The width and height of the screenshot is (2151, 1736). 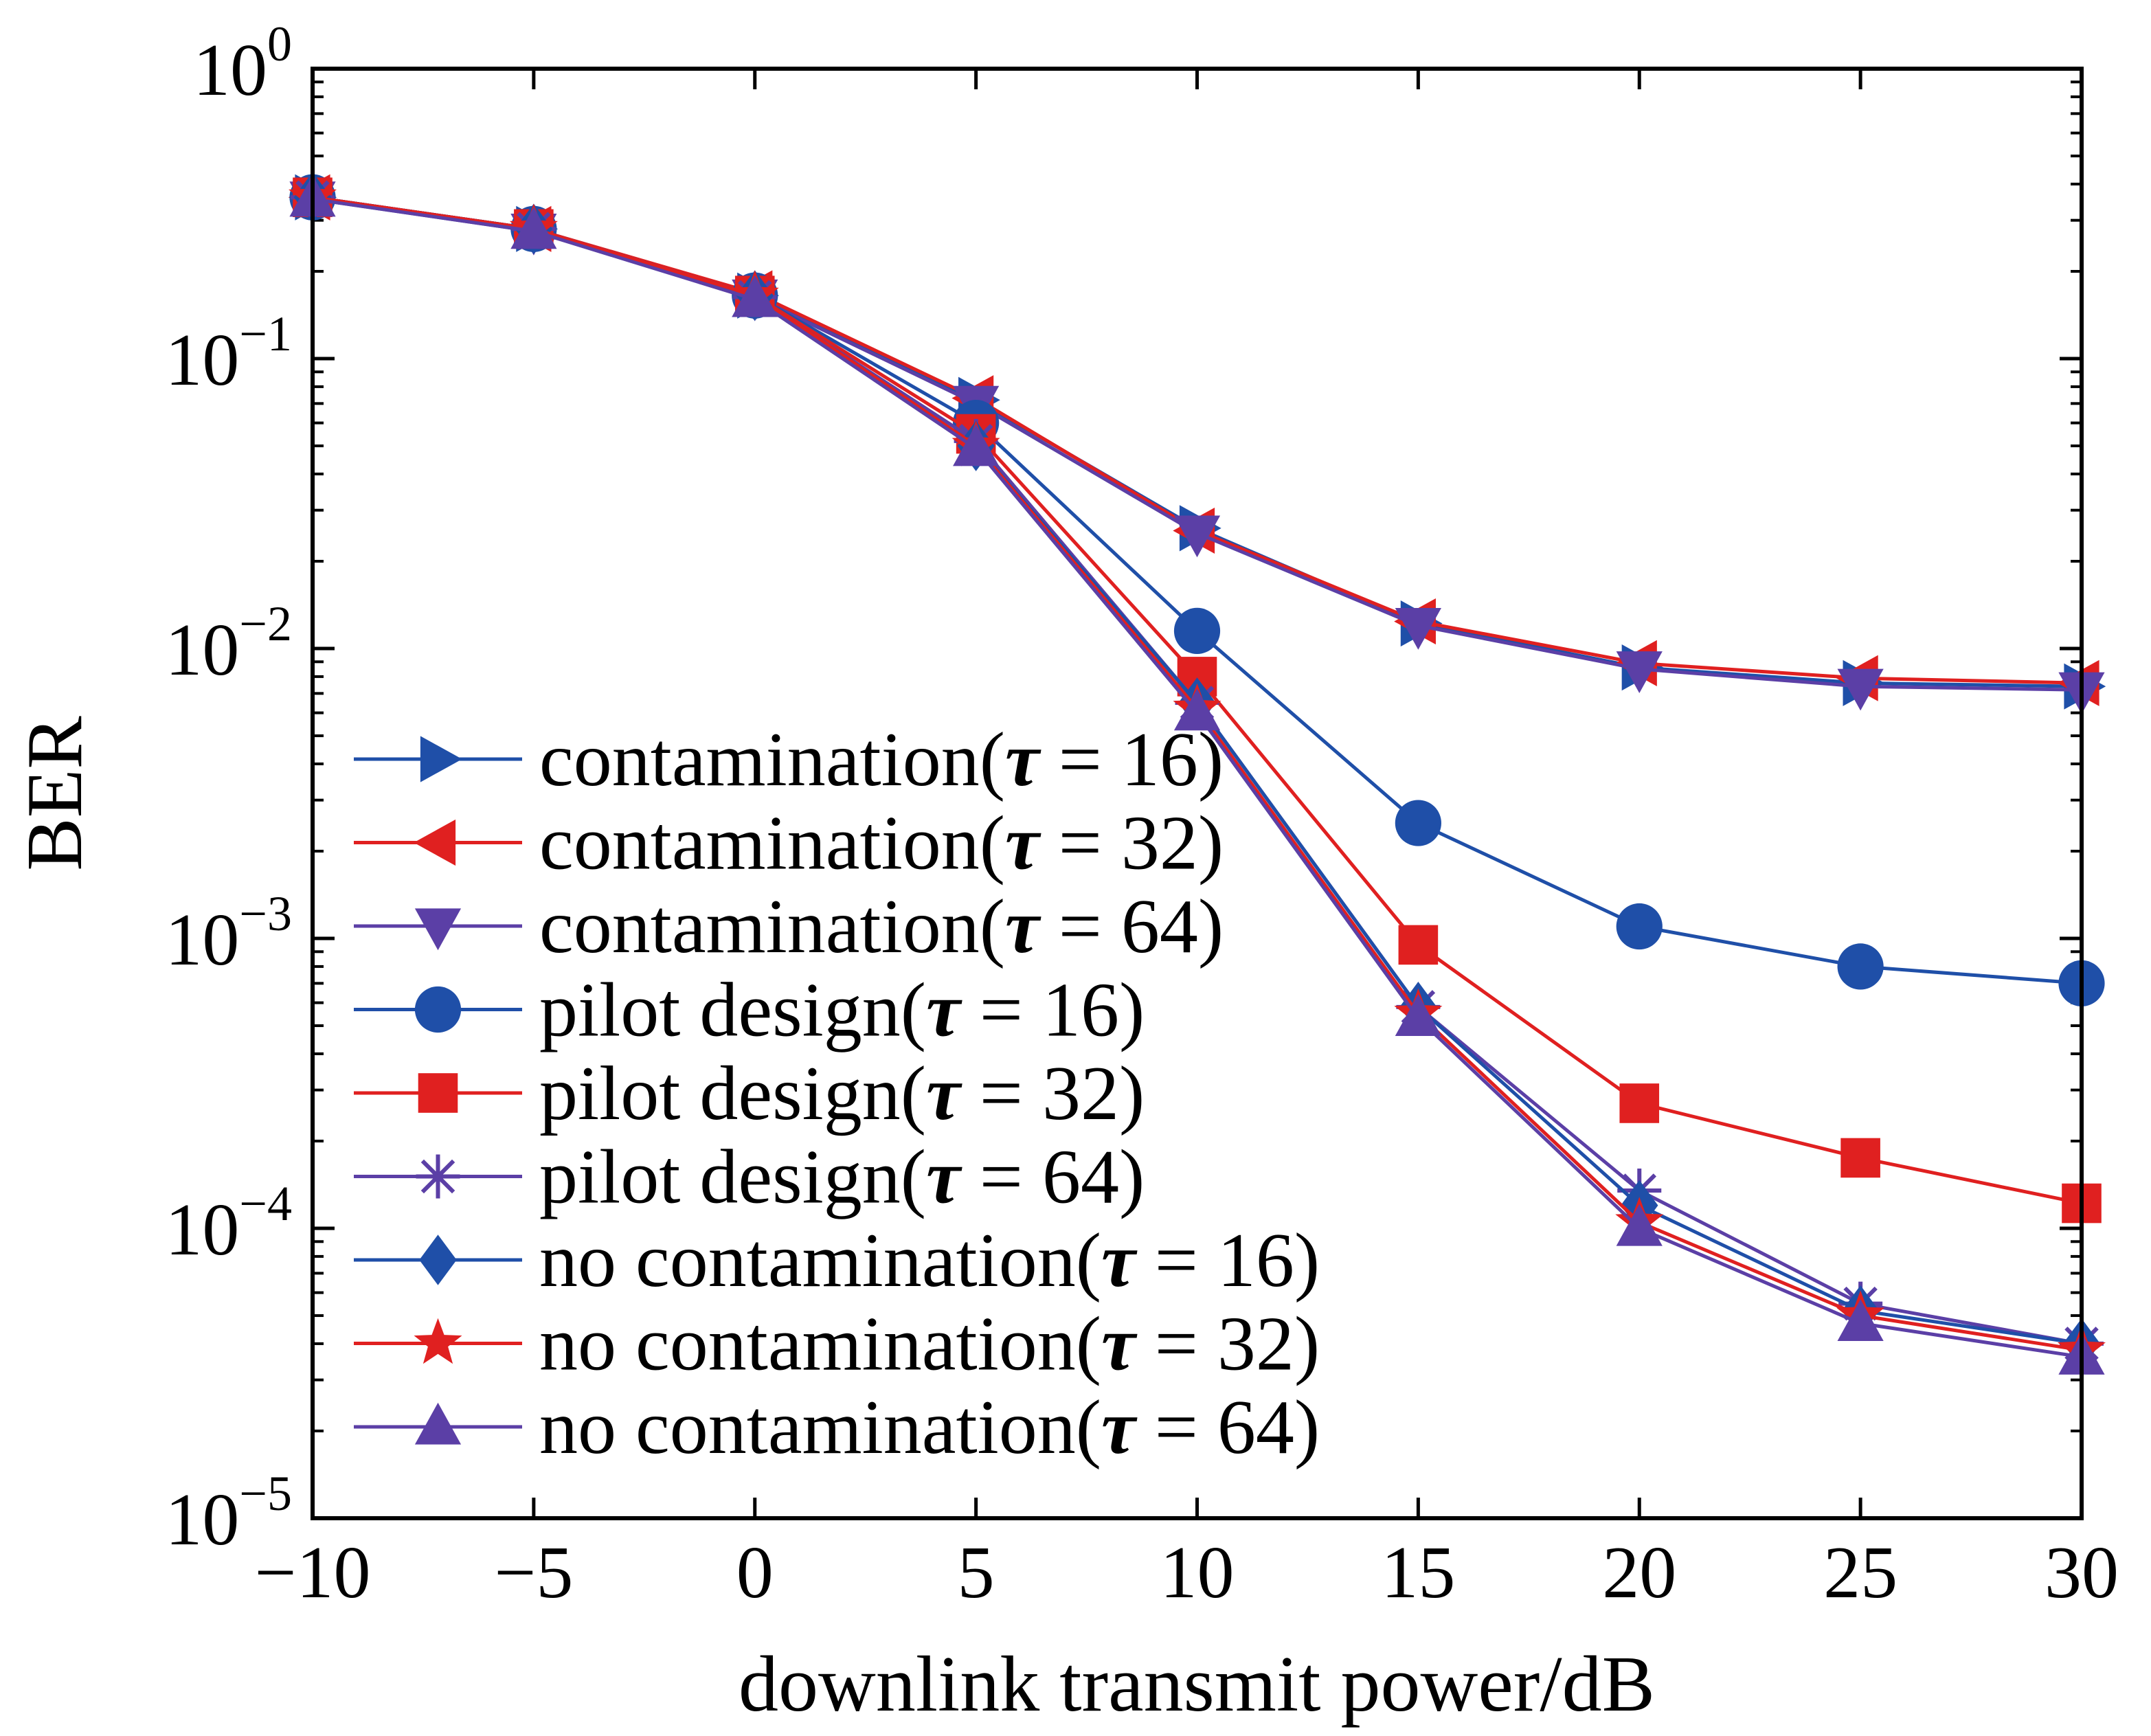 I want to click on marker-star, so click(x=438, y=1341).